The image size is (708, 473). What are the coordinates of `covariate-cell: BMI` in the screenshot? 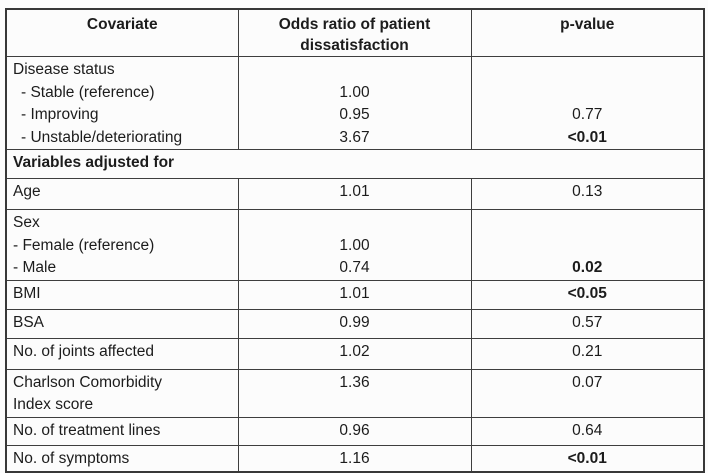 It's located at (122, 294).